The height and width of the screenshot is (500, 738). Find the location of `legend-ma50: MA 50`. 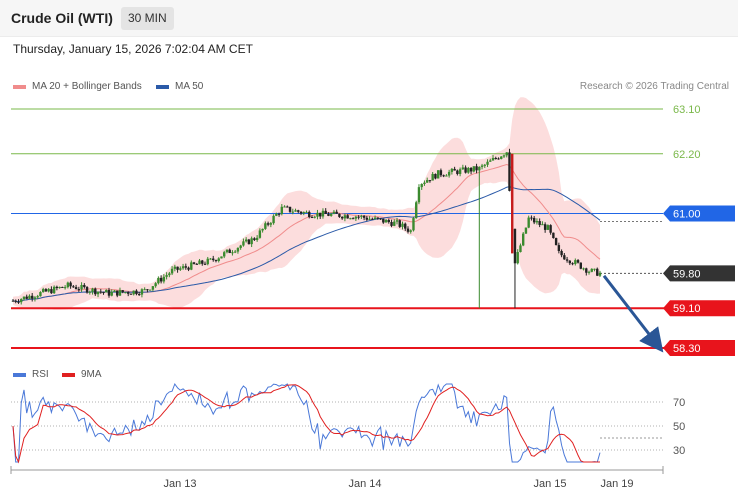

legend-ma50: MA 50 is located at coordinates (179, 86).